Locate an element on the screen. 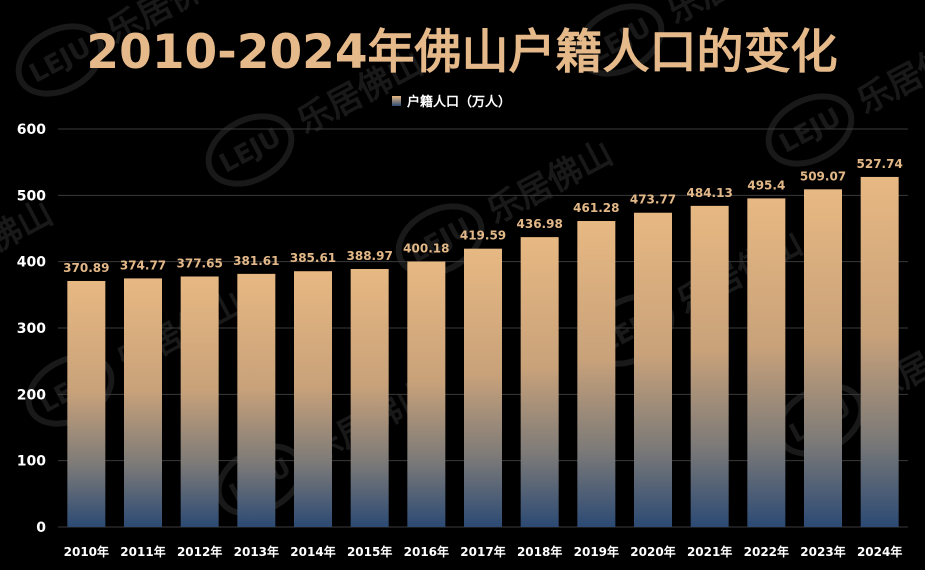  legend: 户籍人口（万人） is located at coordinates (451, 102).